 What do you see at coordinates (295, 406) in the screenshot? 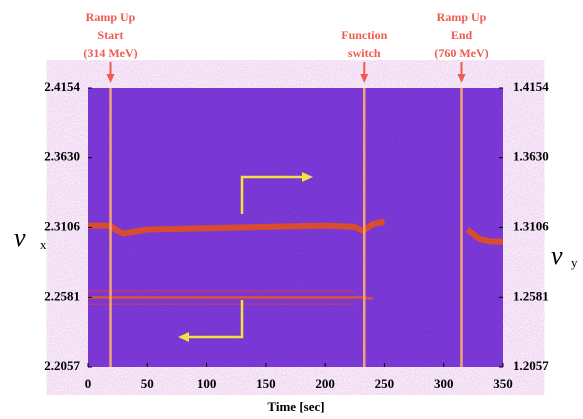
I see `x-axis-label: Time [sec]` at bounding box center [295, 406].